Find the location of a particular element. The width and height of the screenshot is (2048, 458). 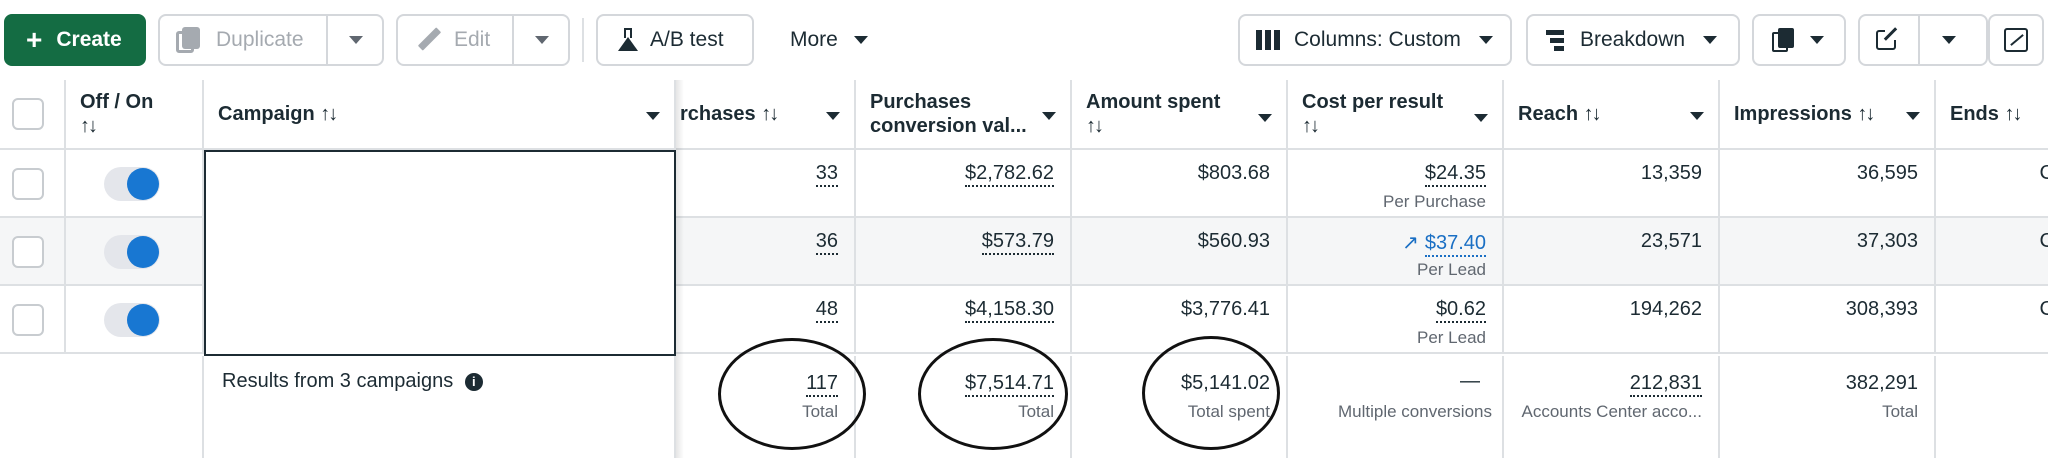

breakdown-button: Breakdown is located at coordinates (1633, 40).